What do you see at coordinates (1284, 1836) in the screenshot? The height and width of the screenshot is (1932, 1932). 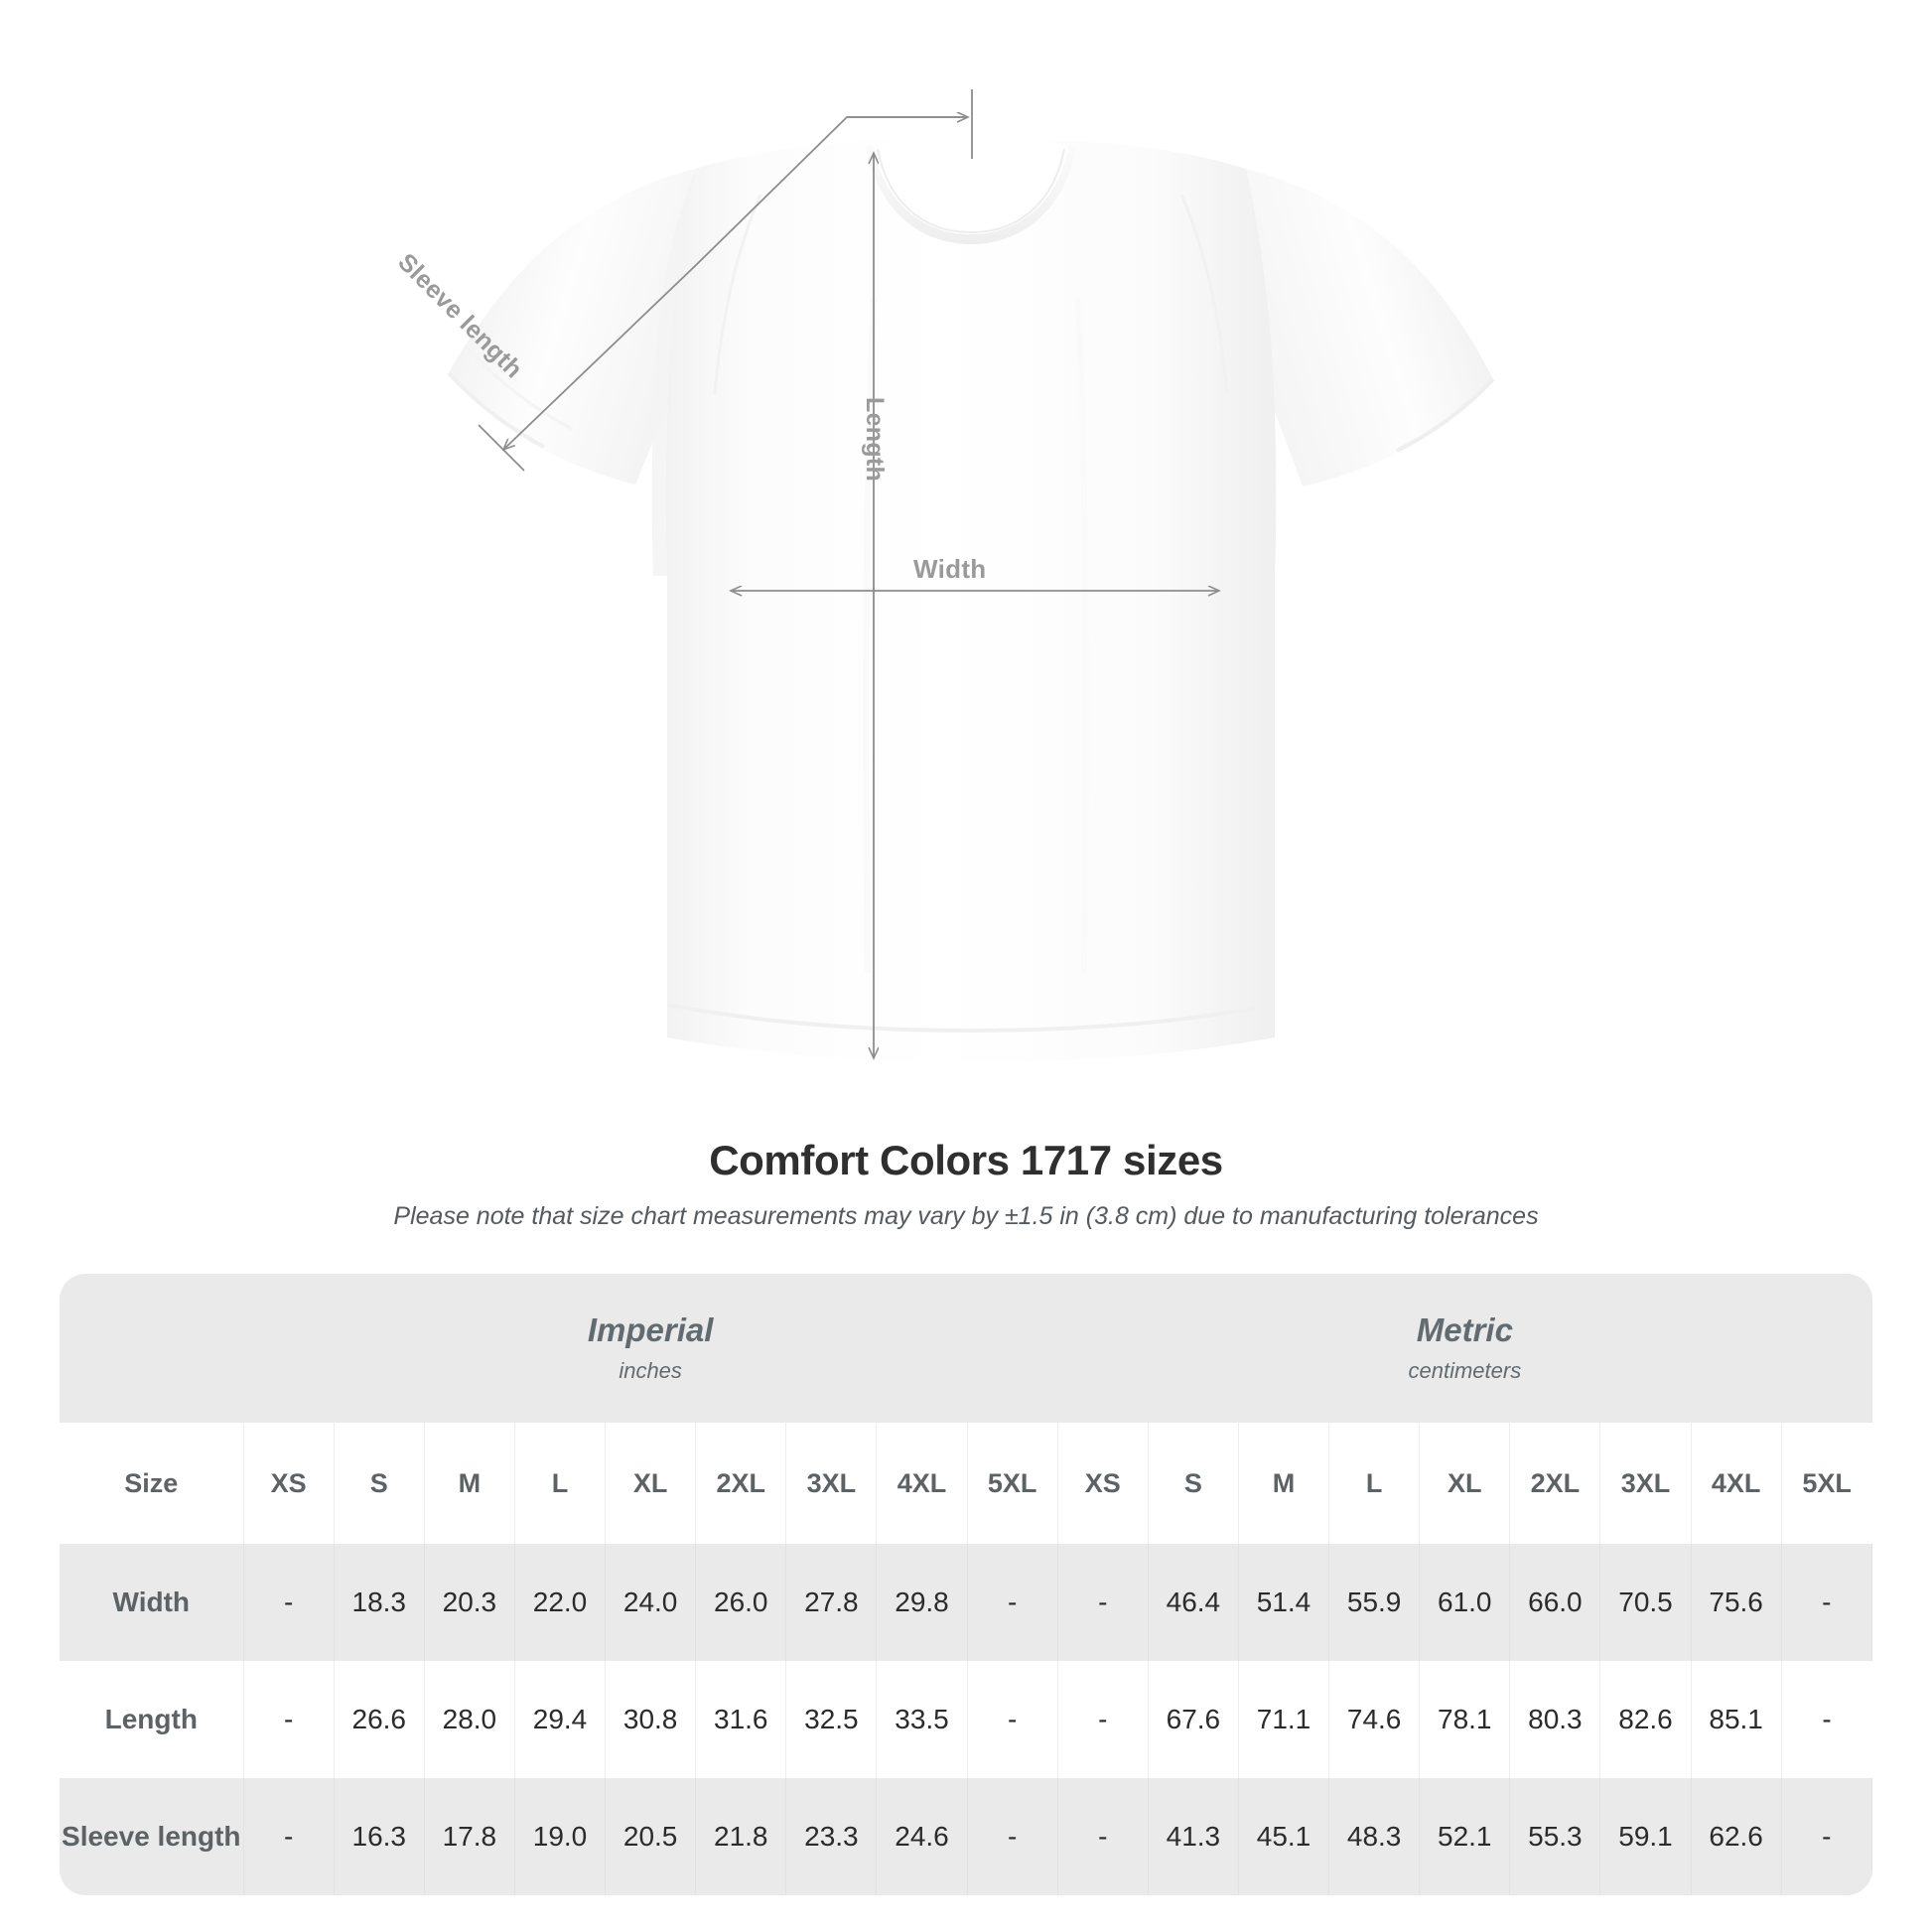 I see `cell-sleeve-metric-m: 45.1` at bounding box center [1284, 1836].